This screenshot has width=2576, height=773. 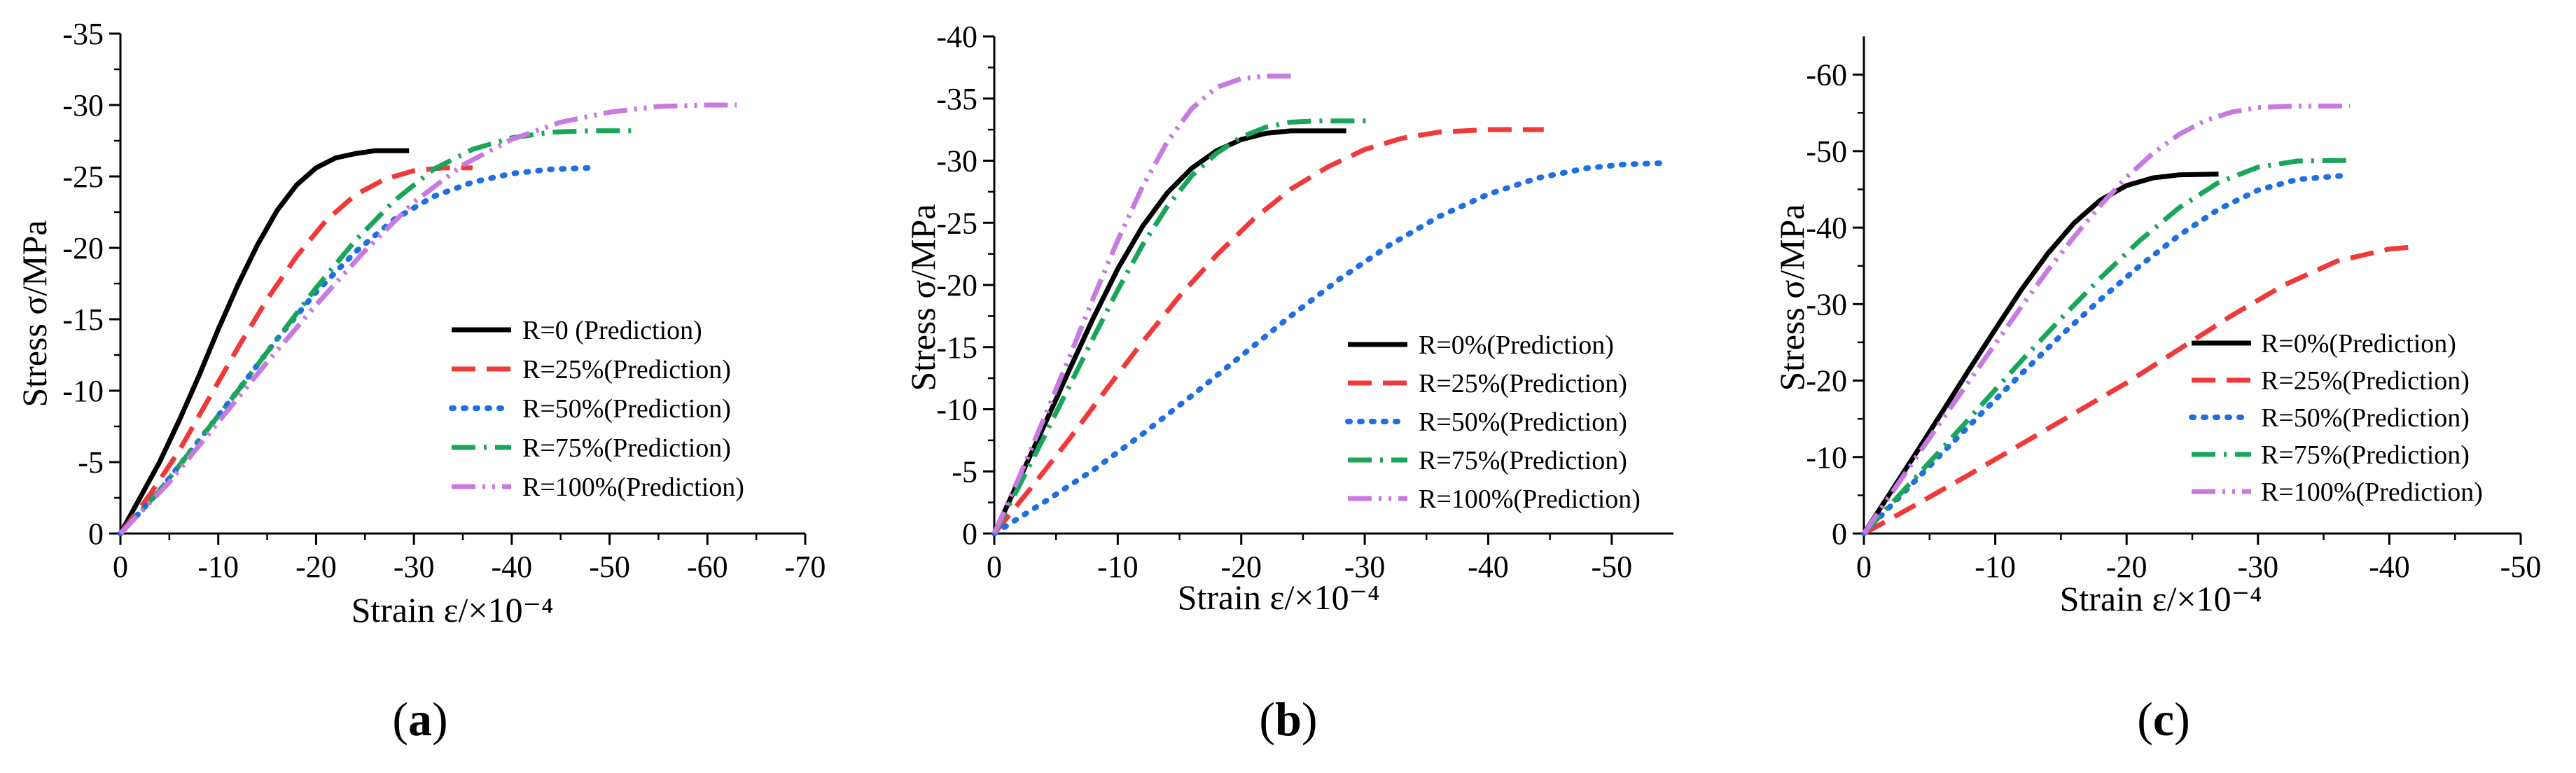 What do you see at coordinates (83, 319) in the screenshot?
I see `panel-a-y-tick-label: -15` at bounding box center [83, 319].